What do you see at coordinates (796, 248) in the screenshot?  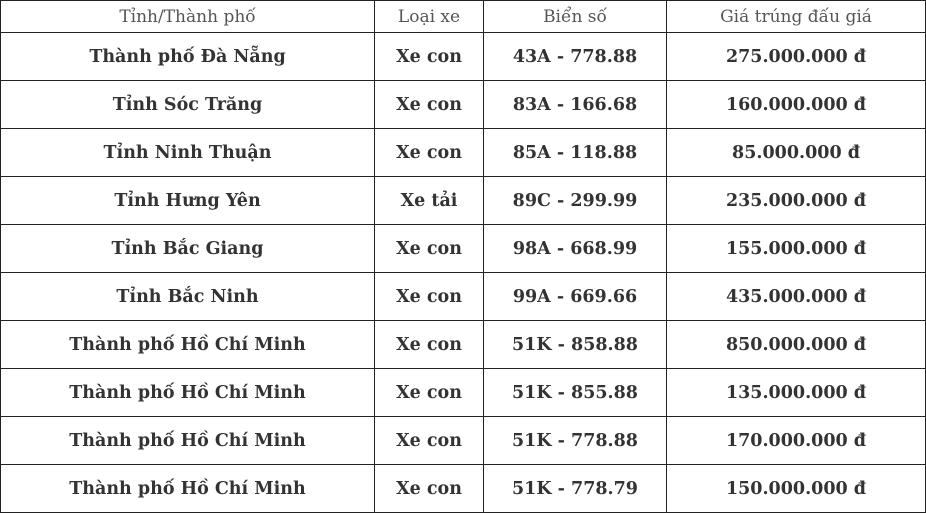 I see `cell-winning-price: 155.000.000 đ` at bounding box center [796, 248].